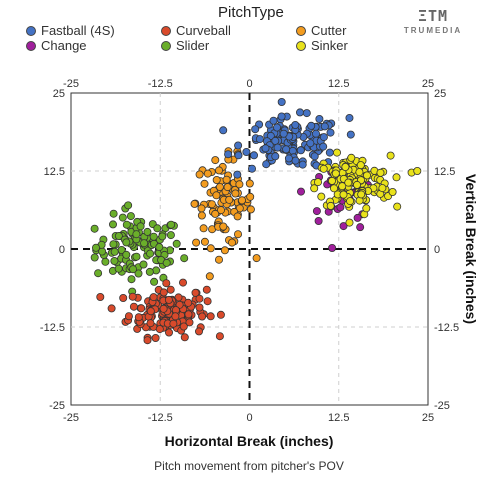  I want to click on legend-item-change: Change, so click(56, 45).